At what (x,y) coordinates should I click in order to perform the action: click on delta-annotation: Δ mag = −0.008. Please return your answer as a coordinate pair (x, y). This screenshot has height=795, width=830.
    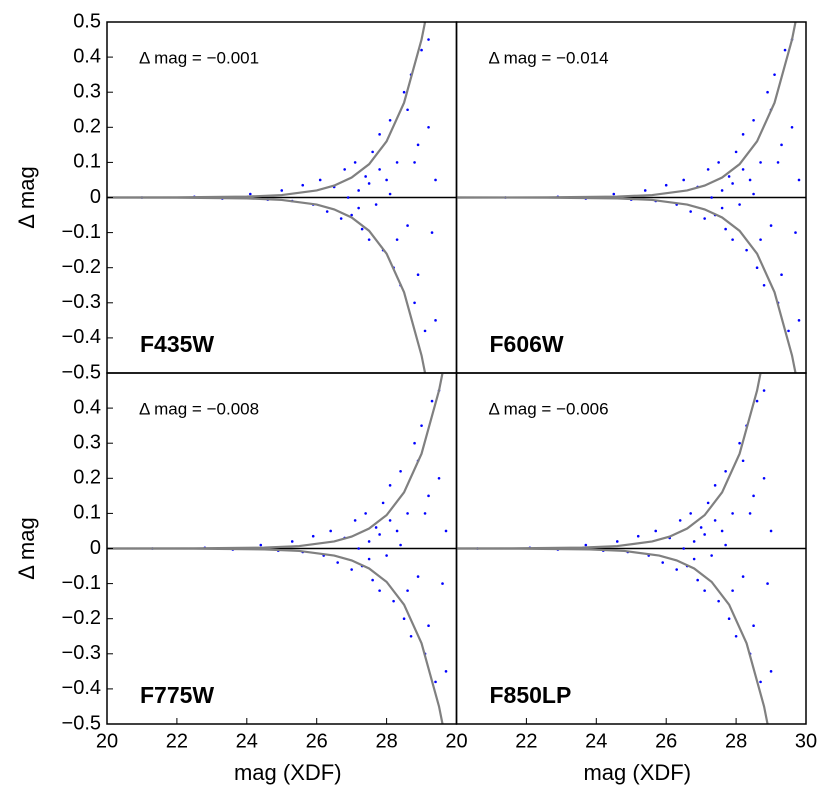
    Looking at the image, I should click on (199, 408).